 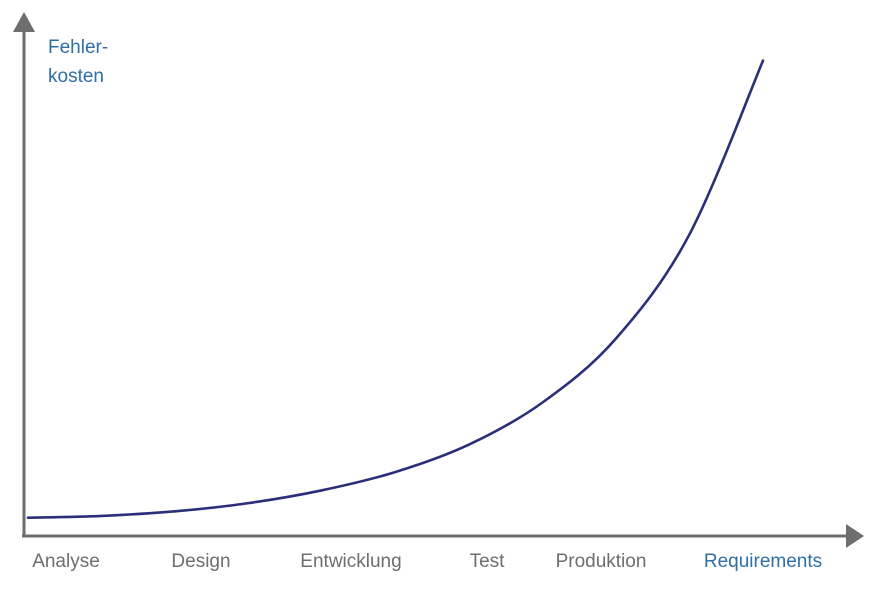 What do you see at coordinates (78, 62) in the screenshot?
I see `y-axis-label: Fehler- kosten` at bounding box center [78, 62].